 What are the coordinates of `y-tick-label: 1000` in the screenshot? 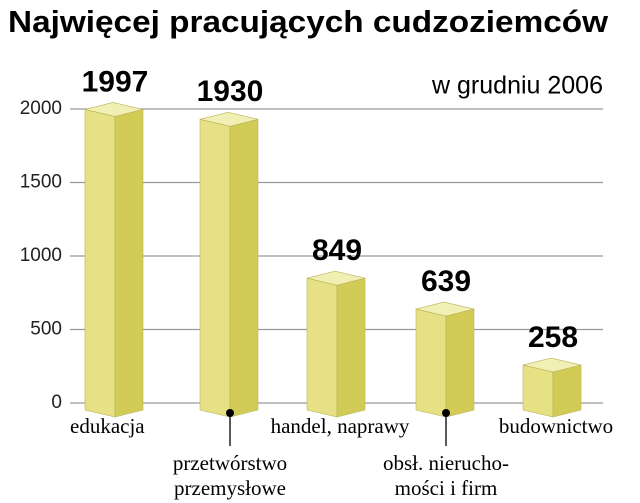 It's located at (41, 255).